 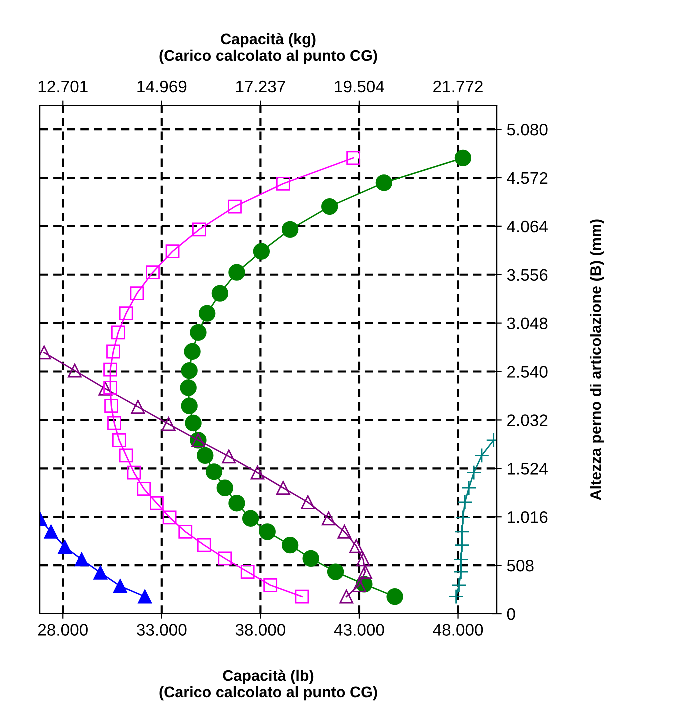 I want to click on y-axis-title: Altezza perno di articolazione (B) (mm), so click(x=597, y=360).